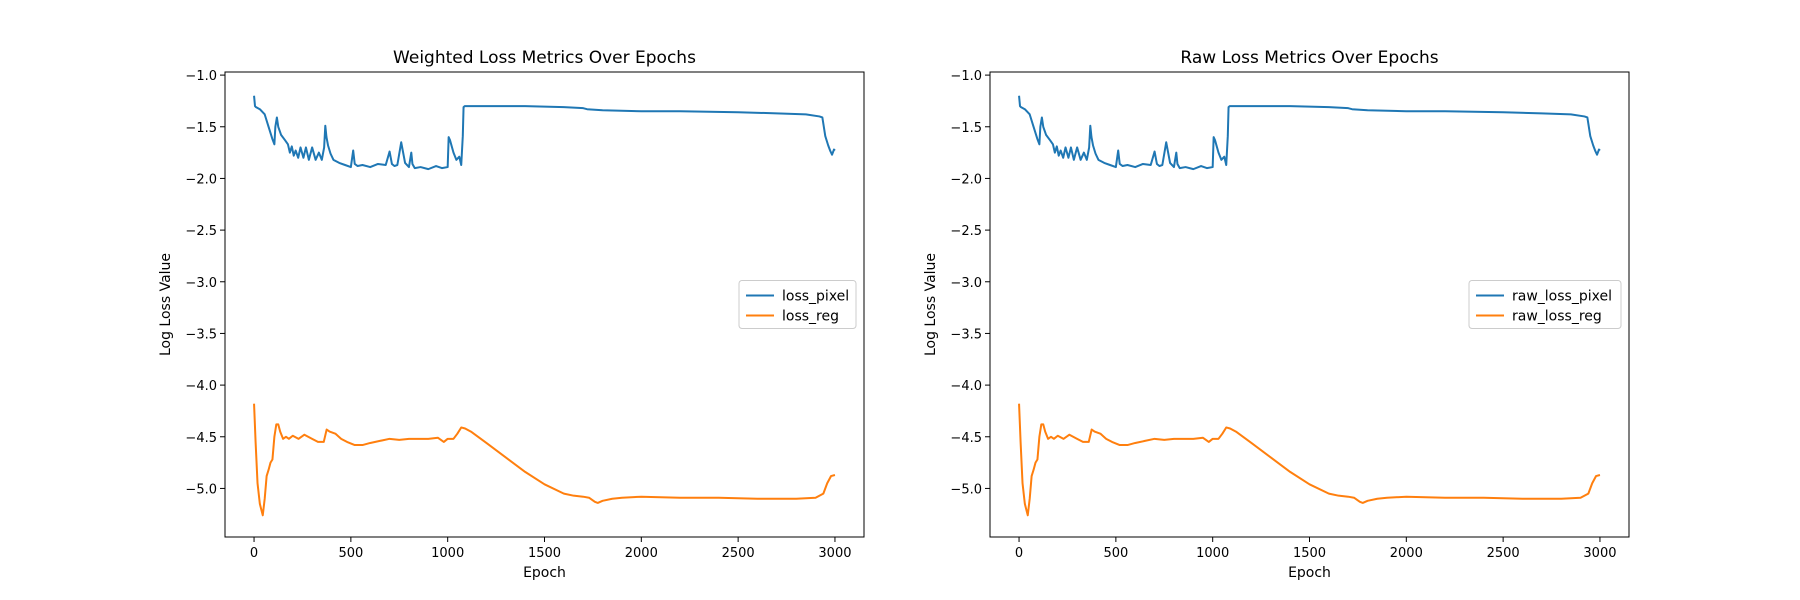 The height and width of the screenshot is (600, 1800). I want to click on legend-label-raw_loss_reg: raw_loss_reg, so click(1557, 317).